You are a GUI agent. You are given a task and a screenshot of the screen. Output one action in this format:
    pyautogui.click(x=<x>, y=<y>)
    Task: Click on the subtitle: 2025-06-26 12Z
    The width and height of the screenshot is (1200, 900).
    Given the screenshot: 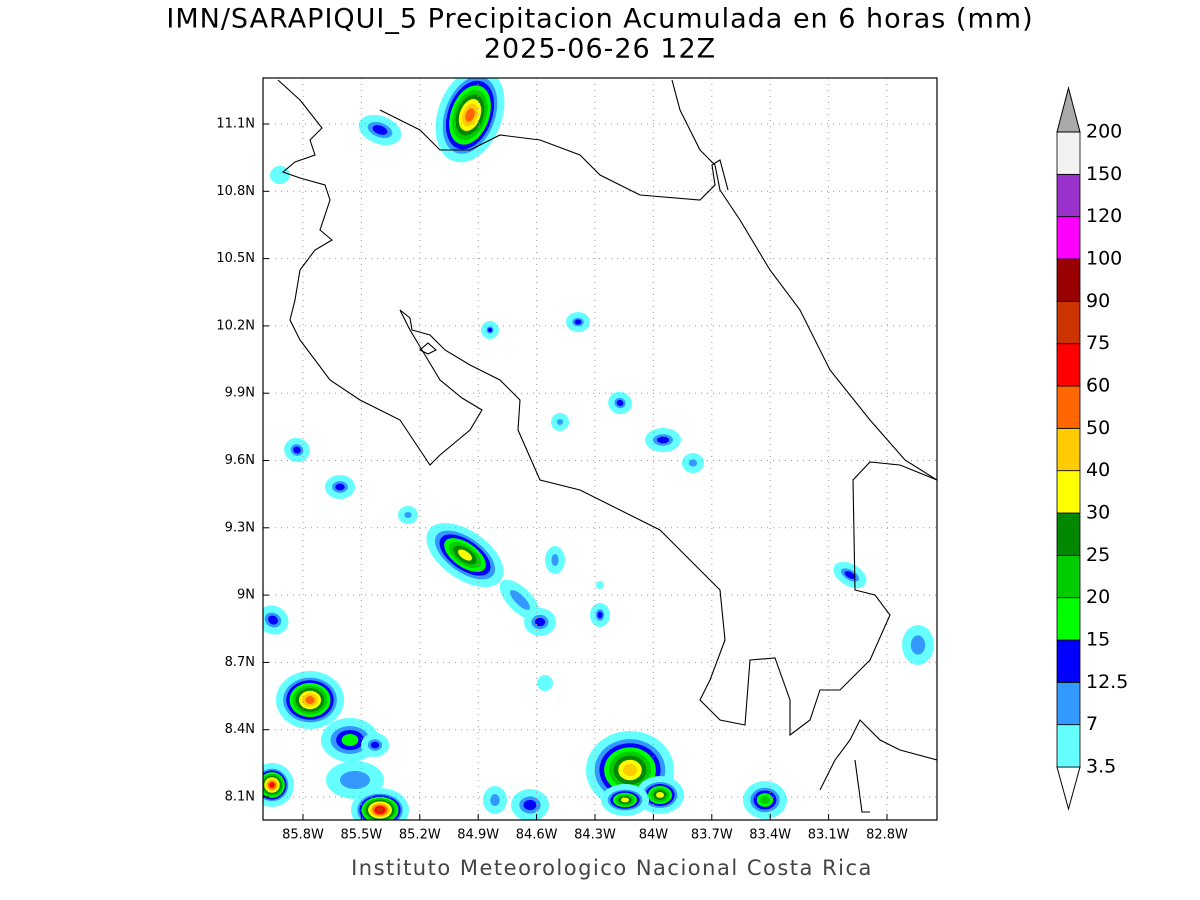 What is the action you would take?
    pyautogui.click(x=600, y=49)
    